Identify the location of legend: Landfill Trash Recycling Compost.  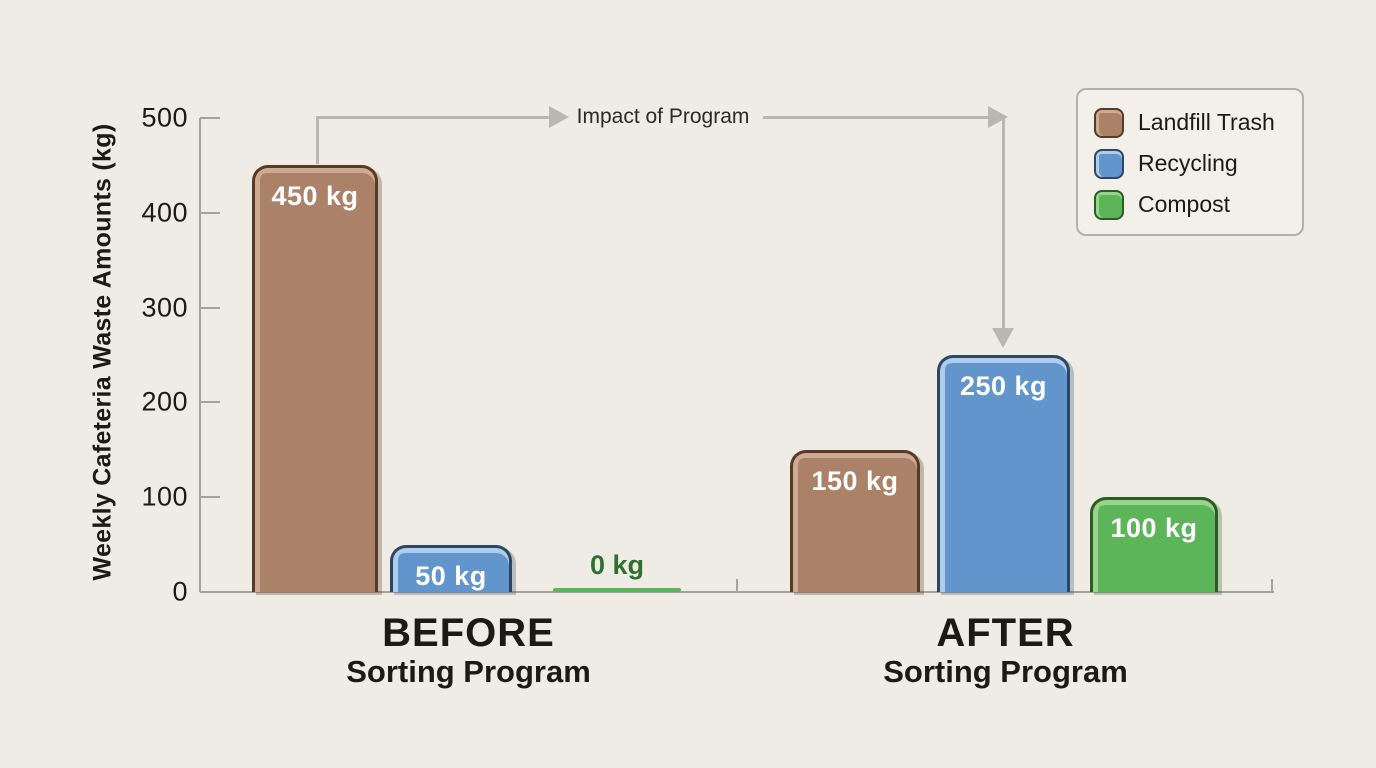
(1190, 162).